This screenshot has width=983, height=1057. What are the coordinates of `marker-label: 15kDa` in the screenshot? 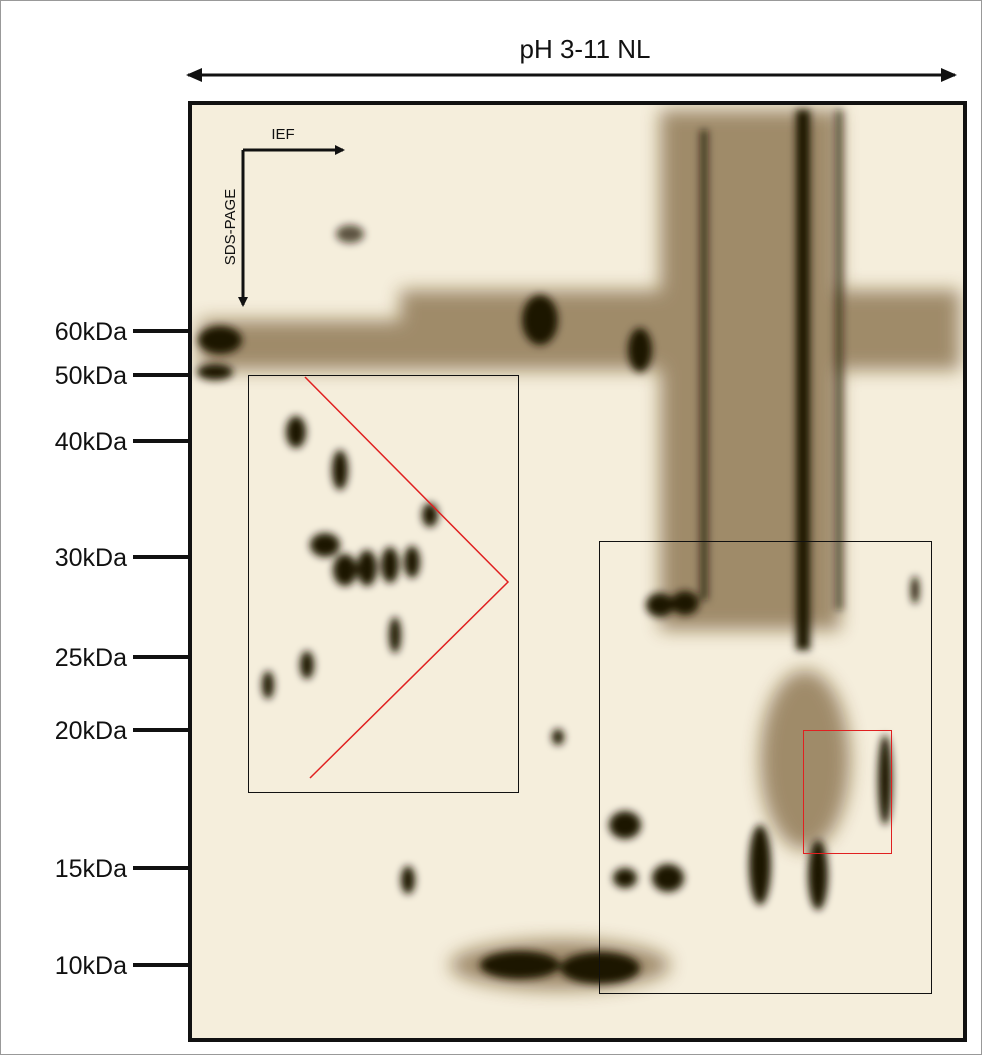 It's located at (91, 869).